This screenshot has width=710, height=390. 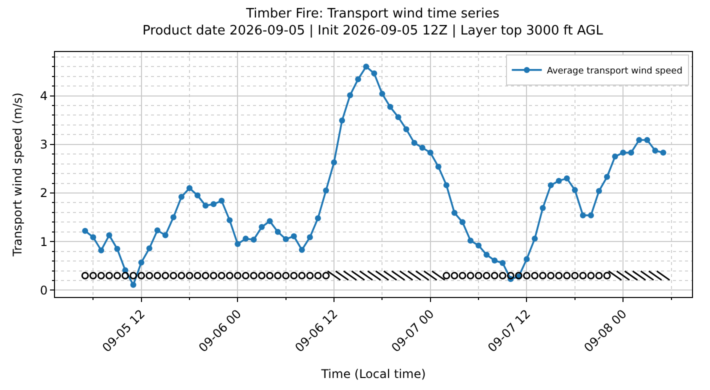 What do you see at coordinates (373, 30) in the screenshot?
I see `chart-subtitle: Product date 2026-09-05 | Init 2026-09-05 12Z | Layer top 3000 ft AGL` at bounding box center [373, 30].